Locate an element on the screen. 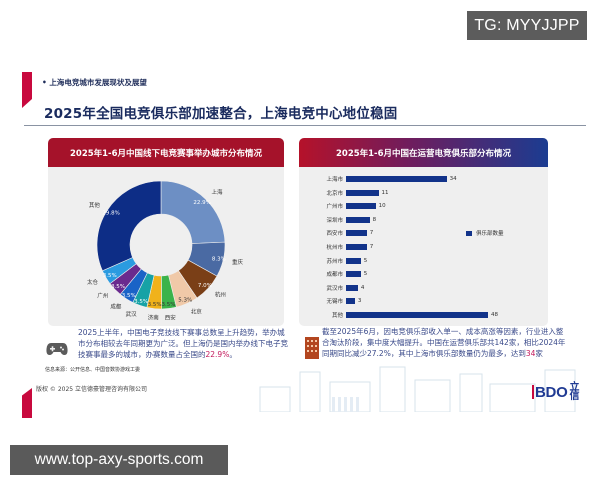  slice-category-label: 济南 is located at coordinates (154, 318).